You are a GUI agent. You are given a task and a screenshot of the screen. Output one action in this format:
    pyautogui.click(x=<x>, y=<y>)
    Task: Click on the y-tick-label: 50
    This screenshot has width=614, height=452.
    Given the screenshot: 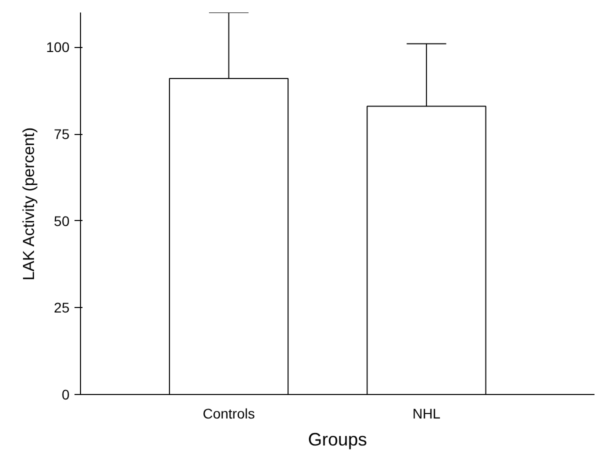 What is the action you would take?
    pyautogui.click(x=62, y=220)
    